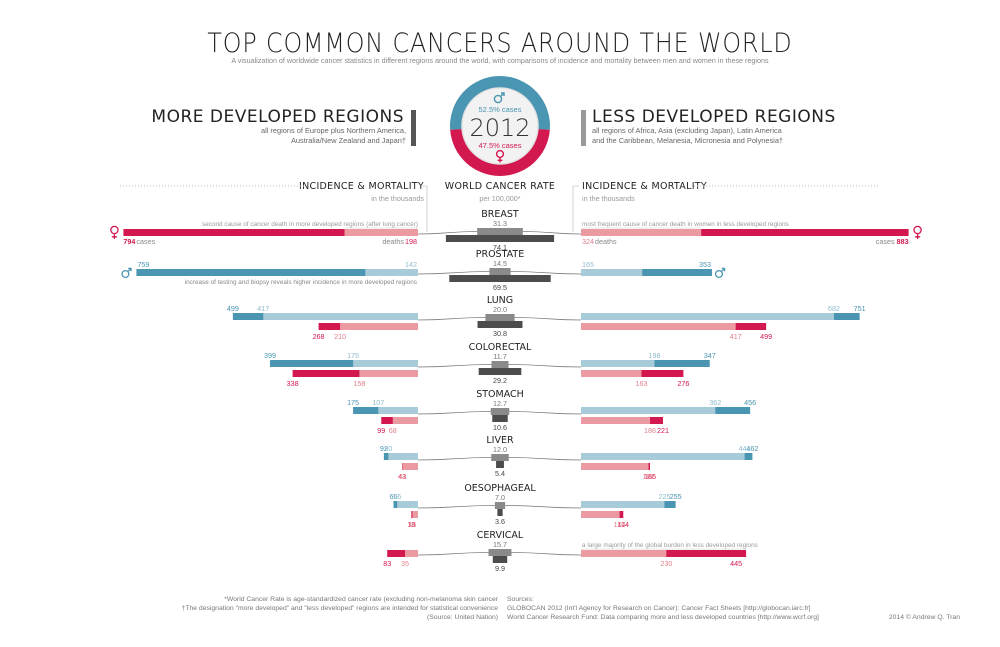  What do you see at coordinates (546, 273) in the screenshot?
I see `connector-right-prostate` at bounding box center [546, 273].